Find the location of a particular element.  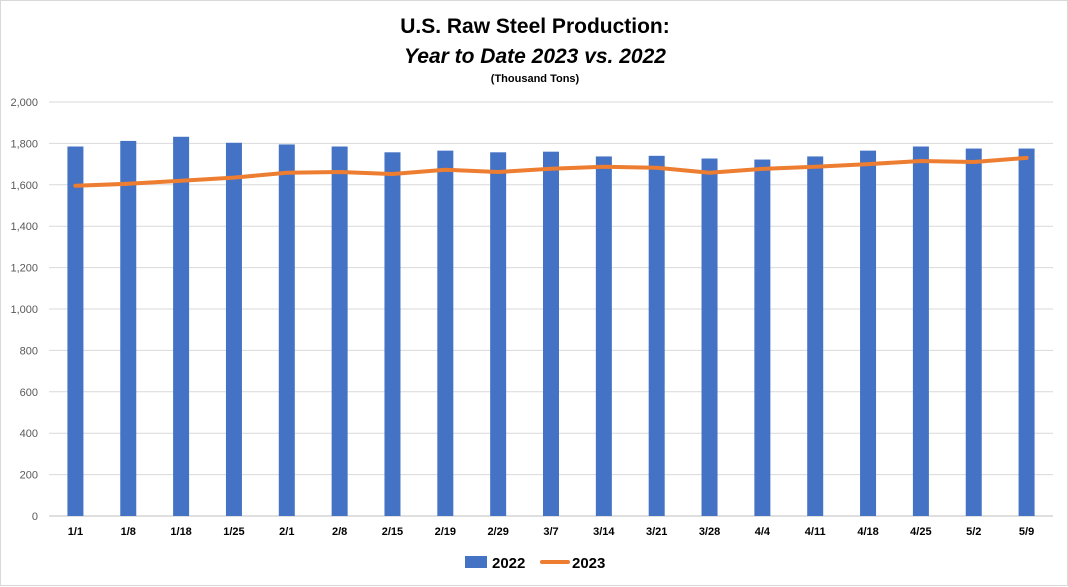

y-tick-label: 1,800 is located at coordinates (24, 144).